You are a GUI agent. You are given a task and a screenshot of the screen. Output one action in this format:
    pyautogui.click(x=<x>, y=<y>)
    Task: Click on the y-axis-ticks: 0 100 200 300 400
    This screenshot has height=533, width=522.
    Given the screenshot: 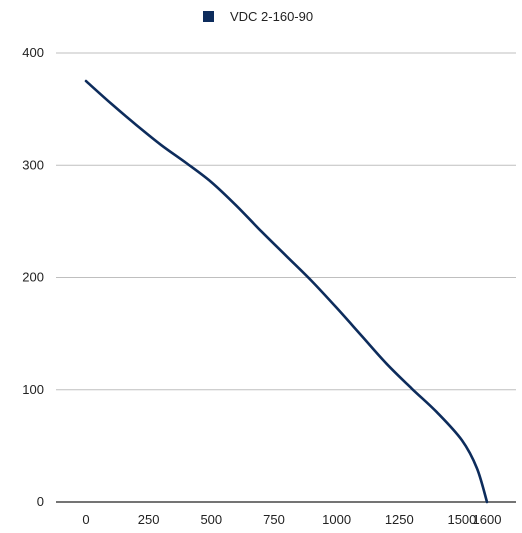 What is the action you would take?
    pyautogui.click(x=33, y=277)
    